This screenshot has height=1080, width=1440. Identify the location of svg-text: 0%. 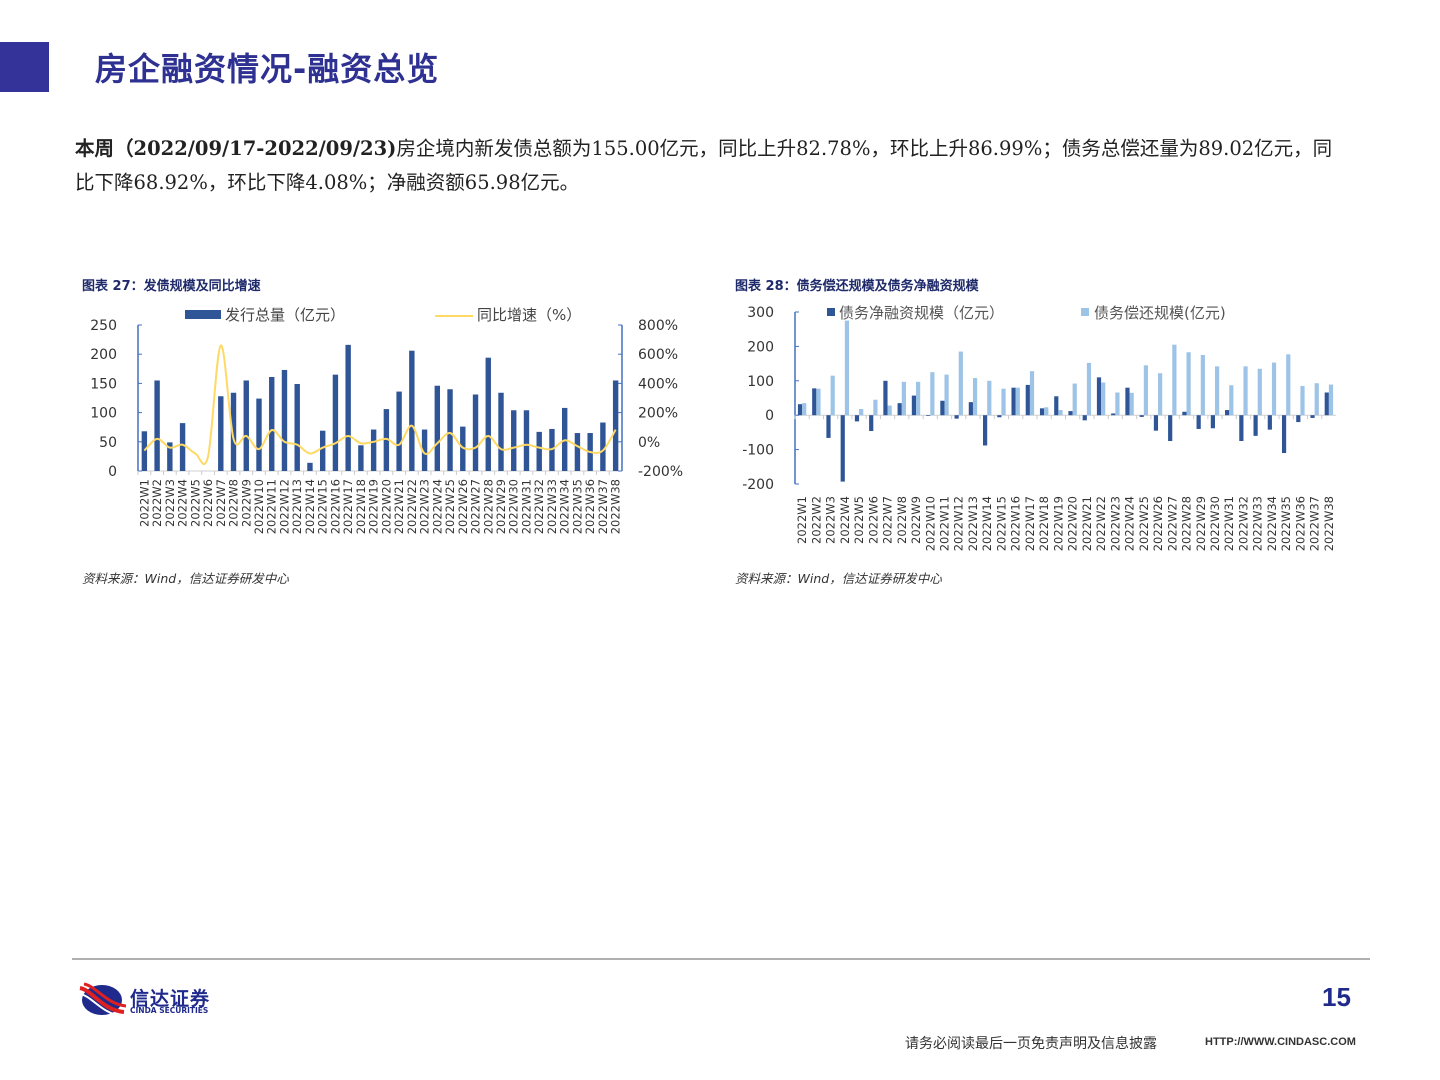
(649, 443).